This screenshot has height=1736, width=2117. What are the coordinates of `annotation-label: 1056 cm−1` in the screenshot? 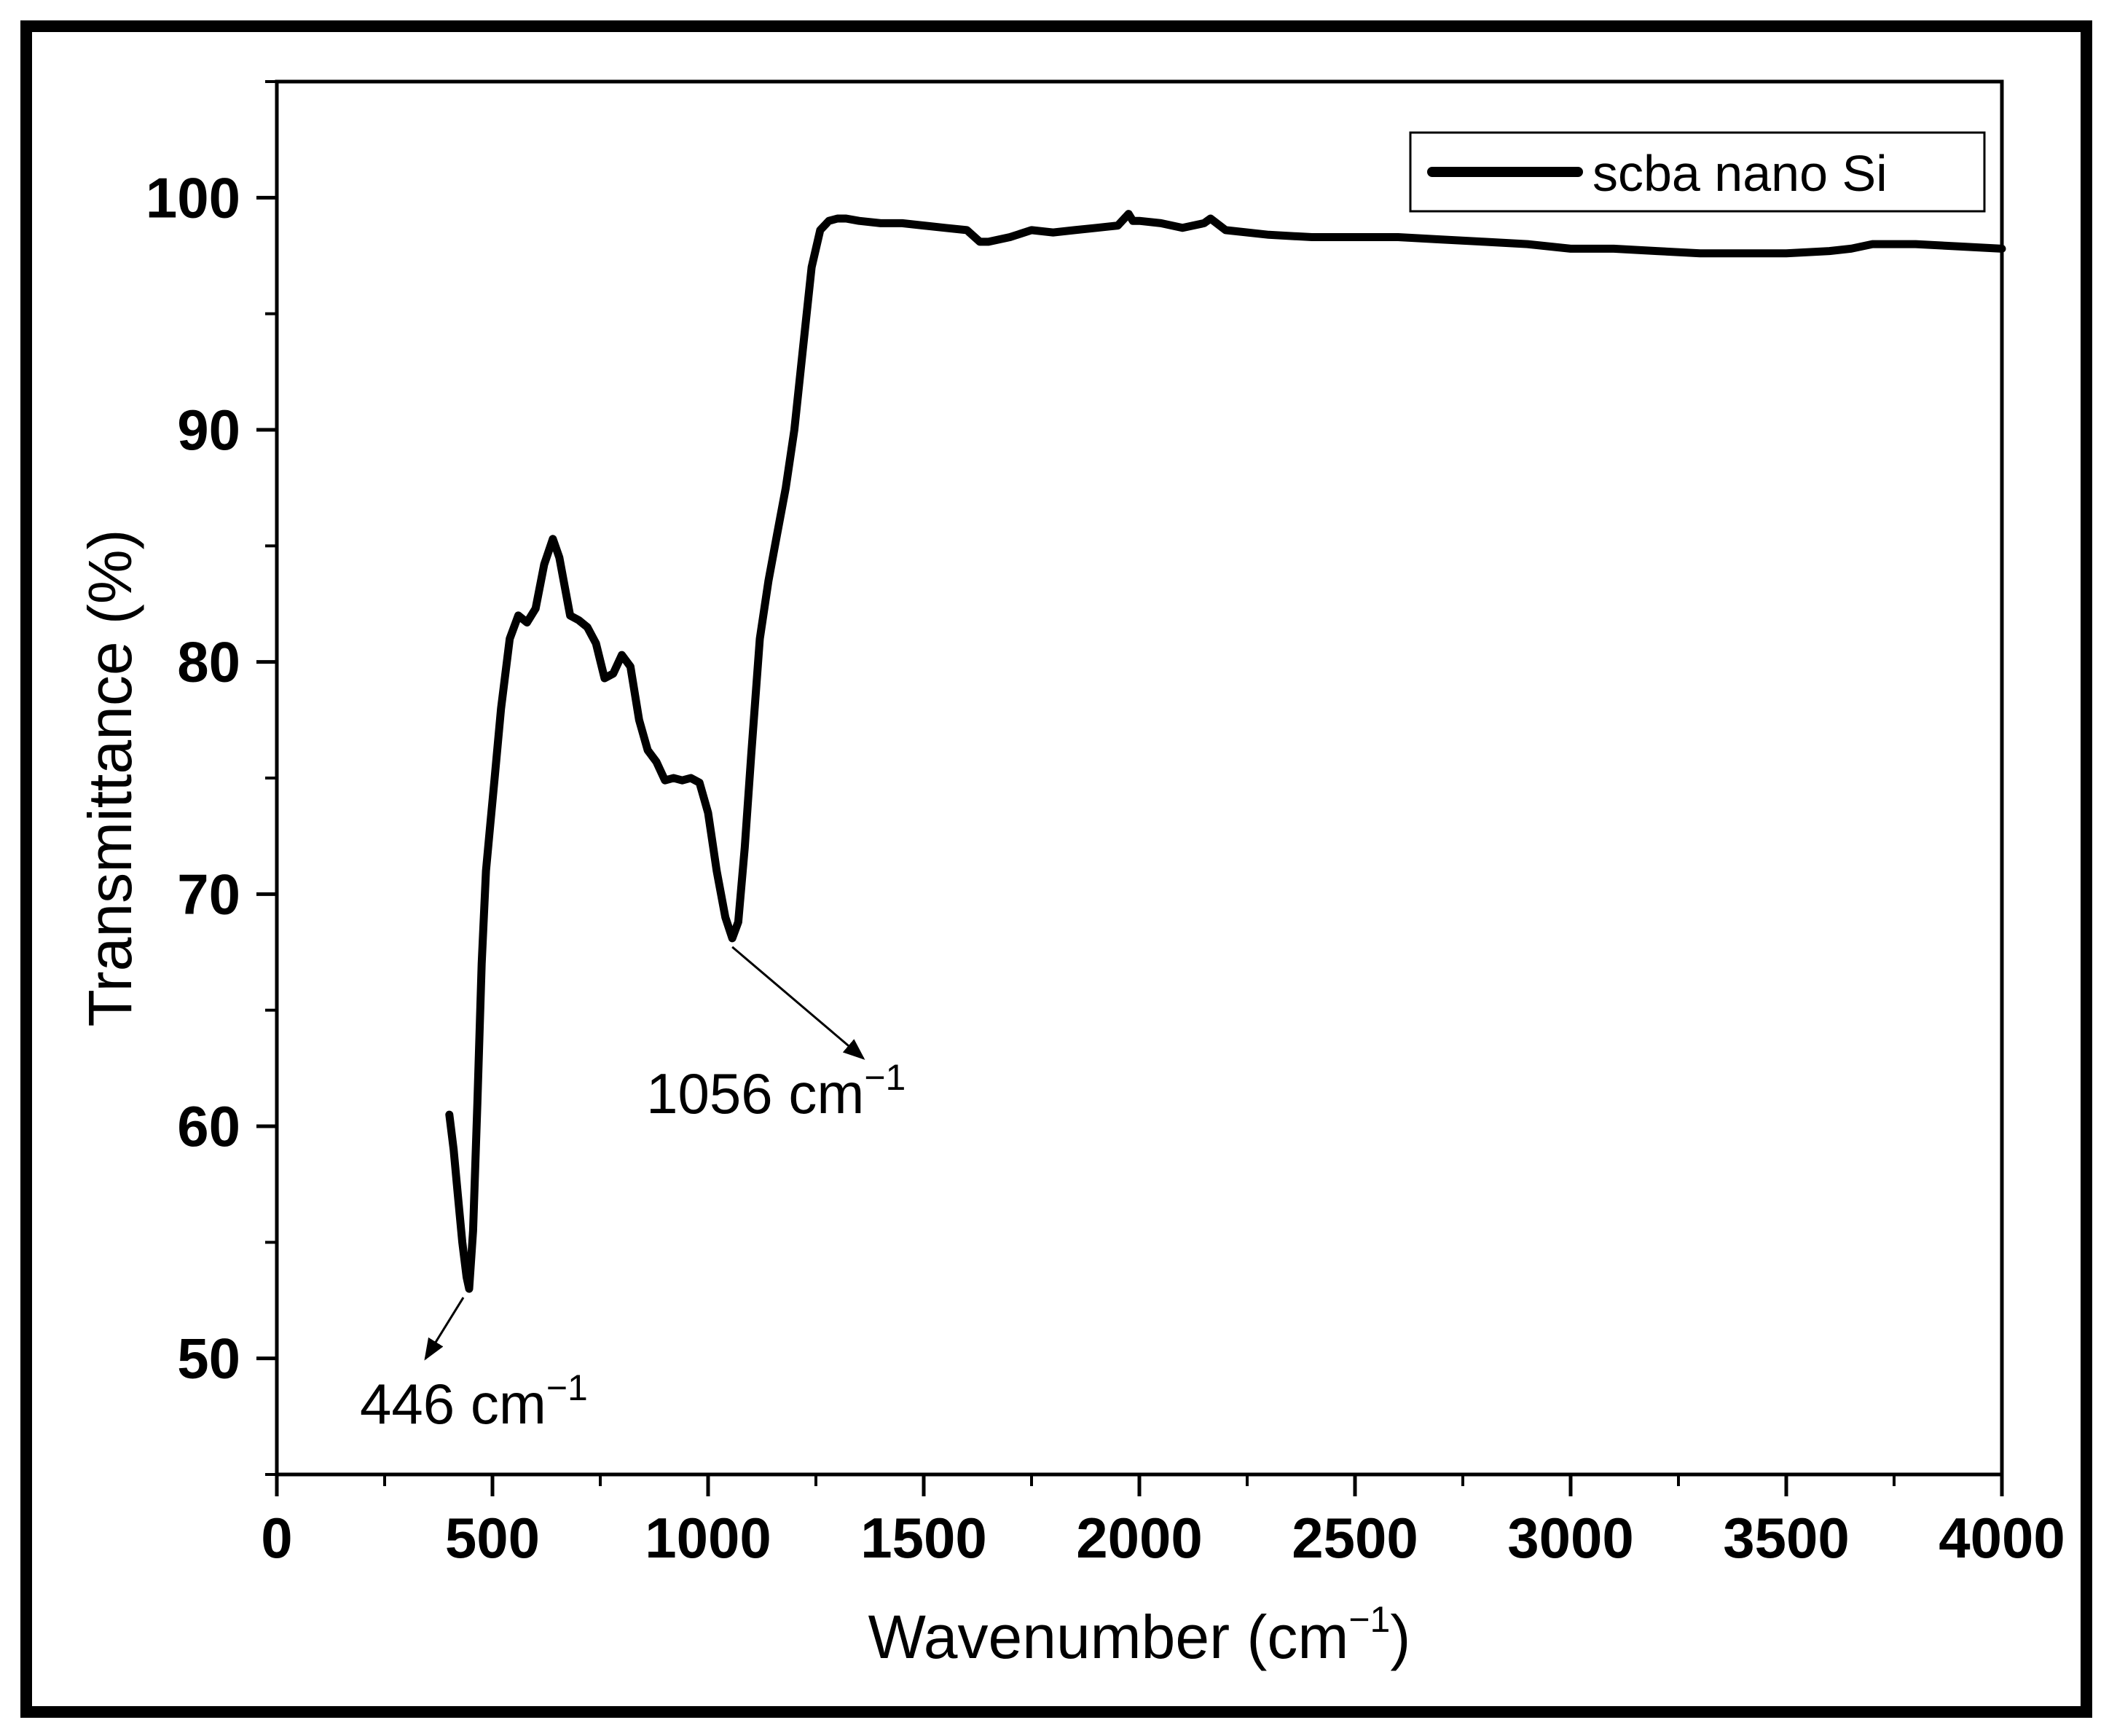 It's located at (776, 1091).